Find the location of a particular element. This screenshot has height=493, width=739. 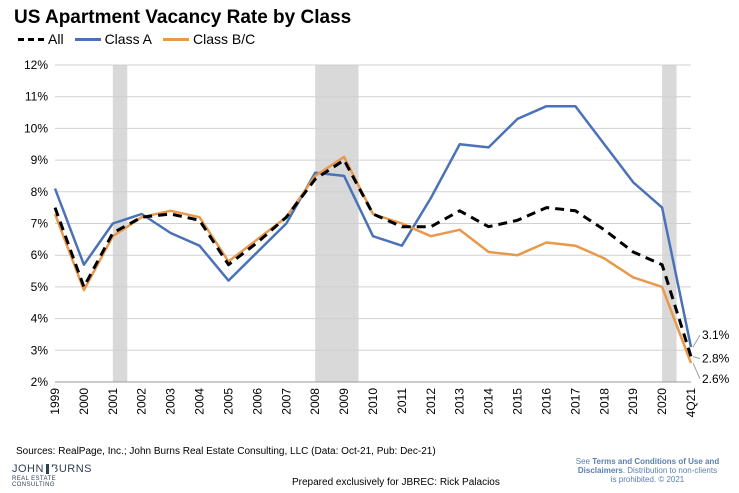

y-tick-label: 9% is located at coordinates (40, 160).